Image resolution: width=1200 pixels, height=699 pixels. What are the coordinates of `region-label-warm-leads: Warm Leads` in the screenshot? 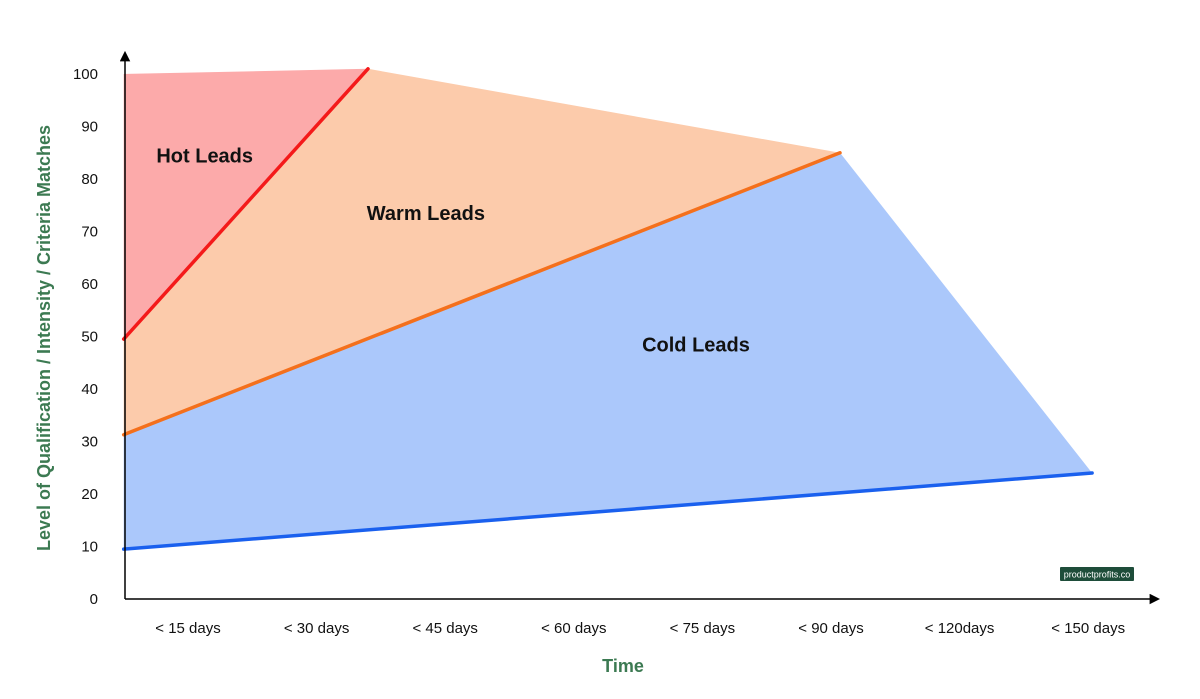 It's located at (426, 214).